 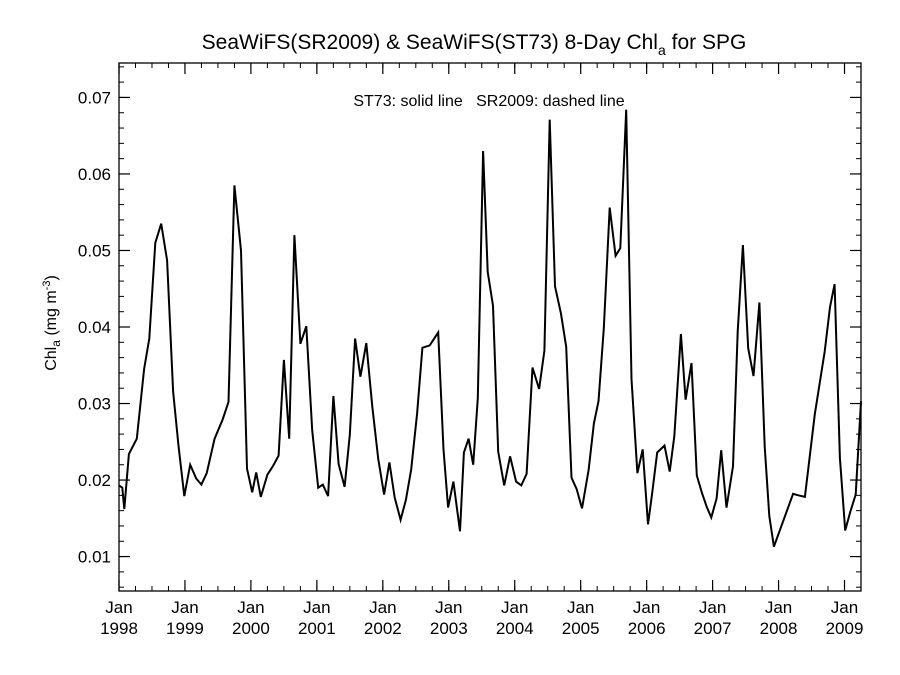 What do you see at coordinates (713, 628) in the screenshot?
I see `x-tick-label-year: 2007` at bounding box center [713, 628].